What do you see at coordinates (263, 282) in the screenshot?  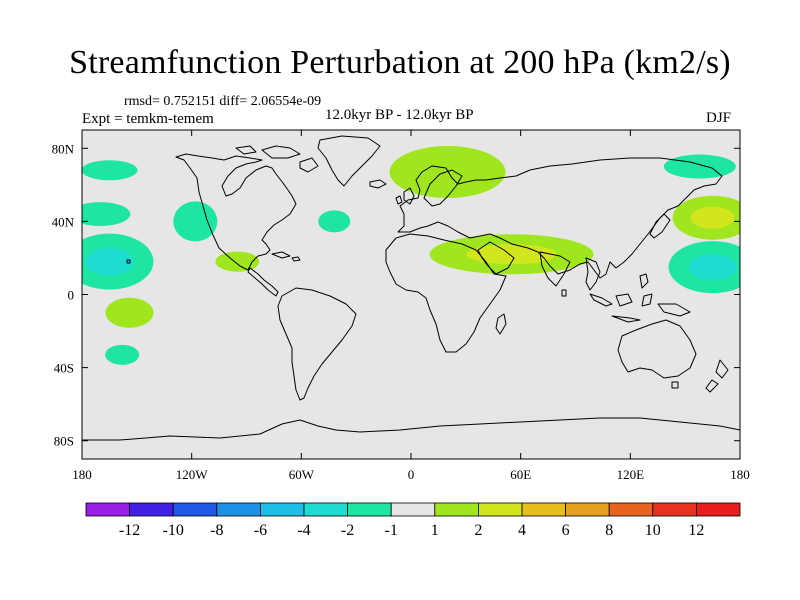 I see `coastline-central-america` at bounding box center [263, 282].